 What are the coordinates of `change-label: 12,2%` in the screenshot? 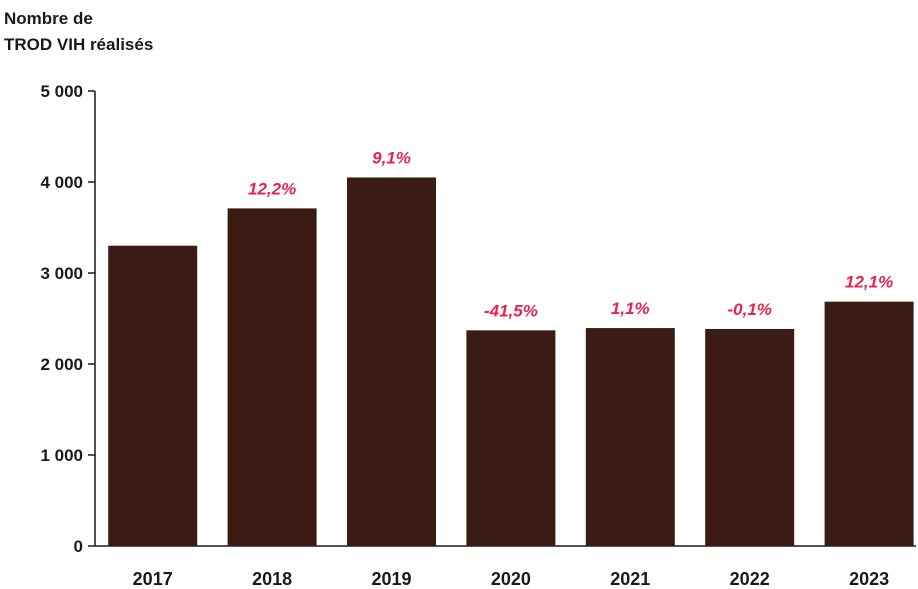 It's located at (272, 188).